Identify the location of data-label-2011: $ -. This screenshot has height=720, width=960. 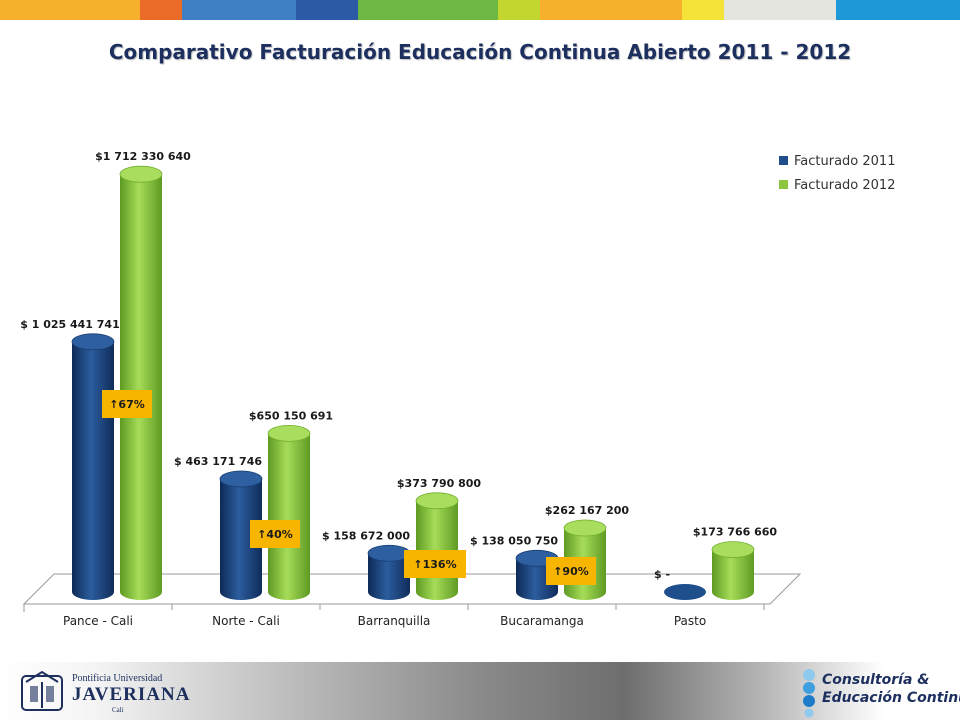
(662, 574).